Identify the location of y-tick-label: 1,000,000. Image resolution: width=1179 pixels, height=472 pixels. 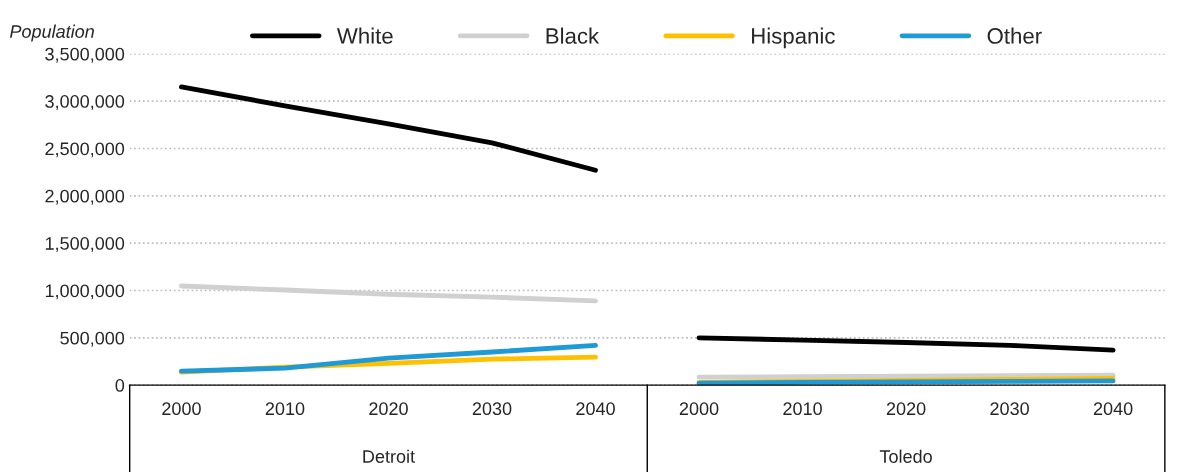
(85, 292).